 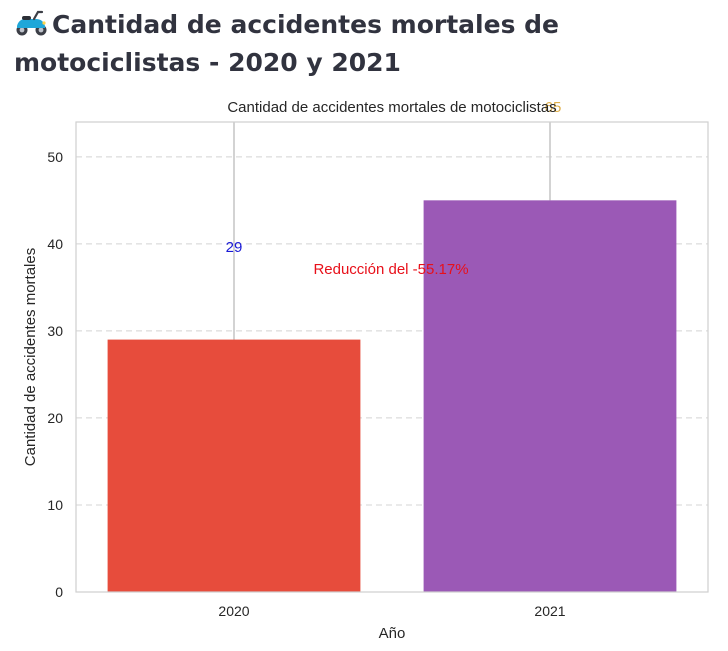 What do you see at coordinates (55, 331) in the screenshot?
I see `y-tick-label: 30` at bounding box center [55, 331].